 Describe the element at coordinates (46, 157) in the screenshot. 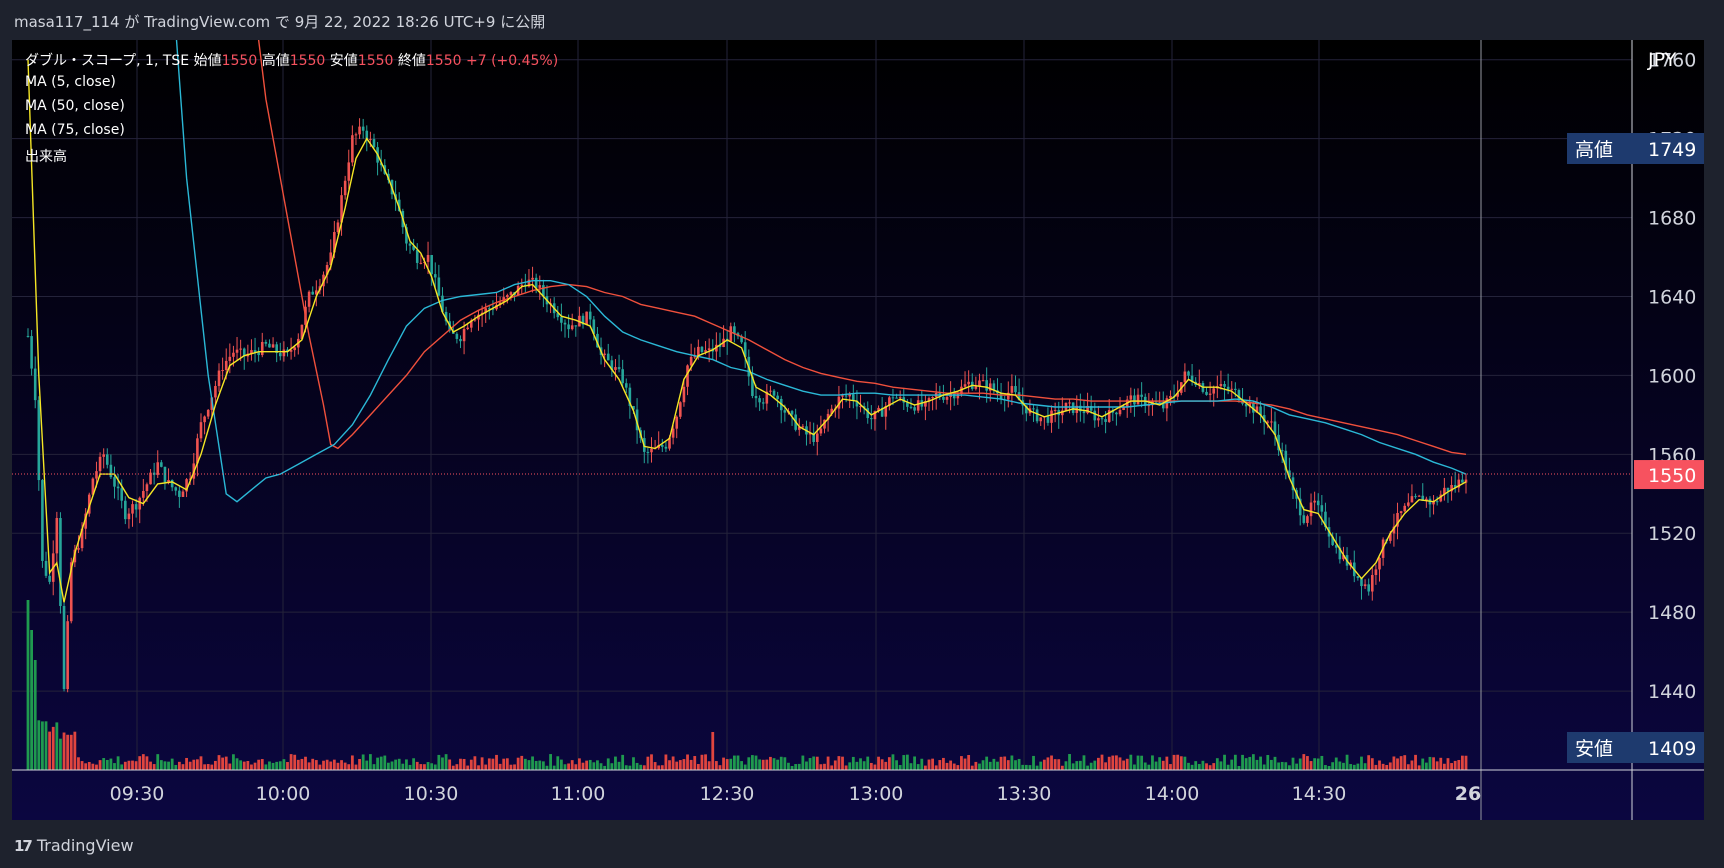

I see `legend-volume: 出来高` at that location.